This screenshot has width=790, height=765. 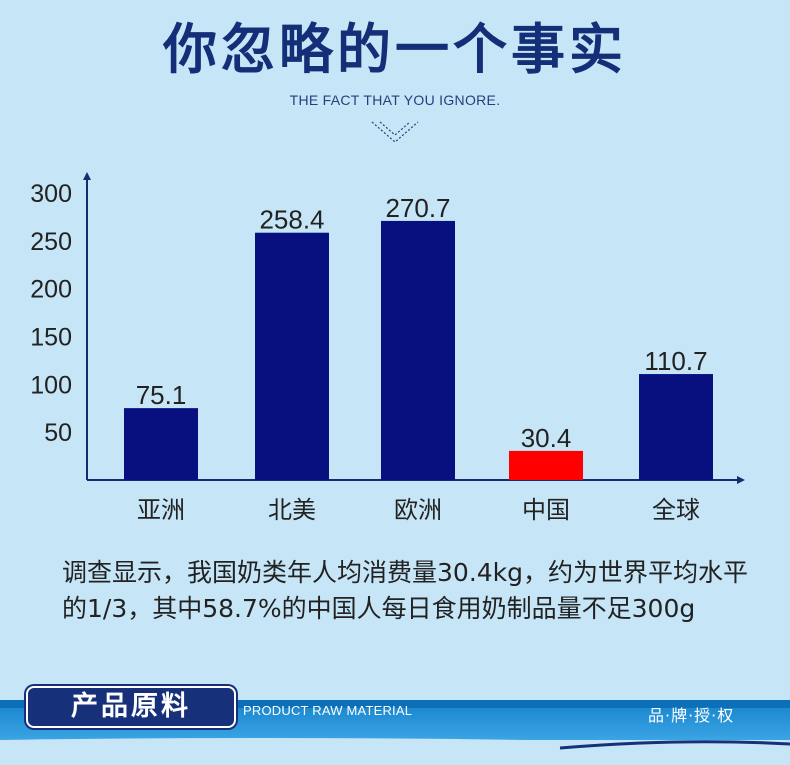 I want to click on footer-band-edge, so click(x=395, y=705).